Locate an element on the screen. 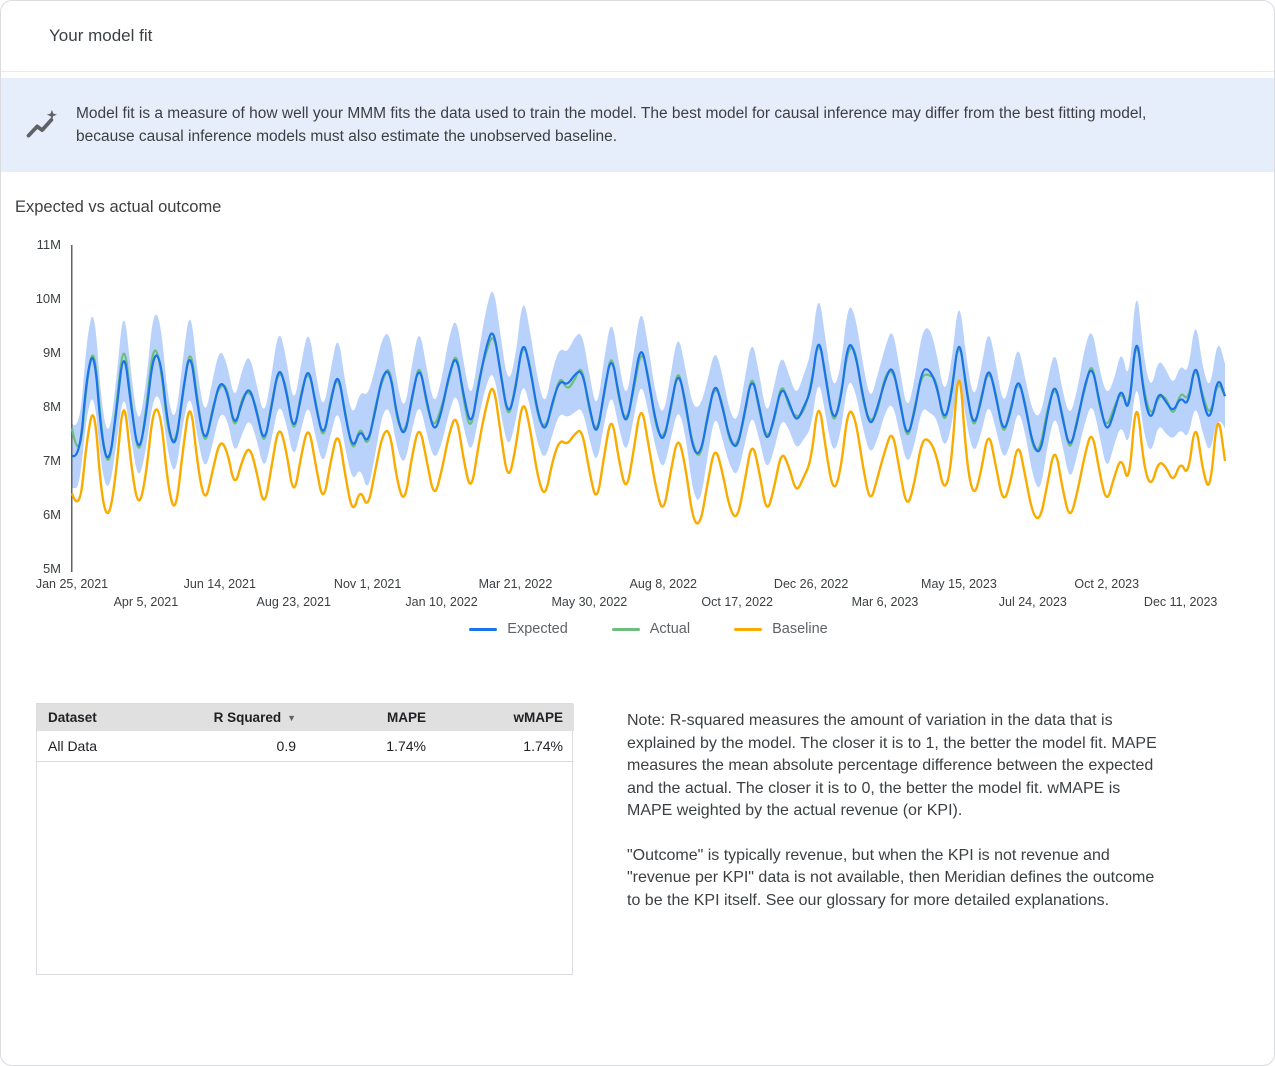 This screenshot has width=1275, height=1066. column-header-wmape: wMAPE is located at coordinates (505, 717).